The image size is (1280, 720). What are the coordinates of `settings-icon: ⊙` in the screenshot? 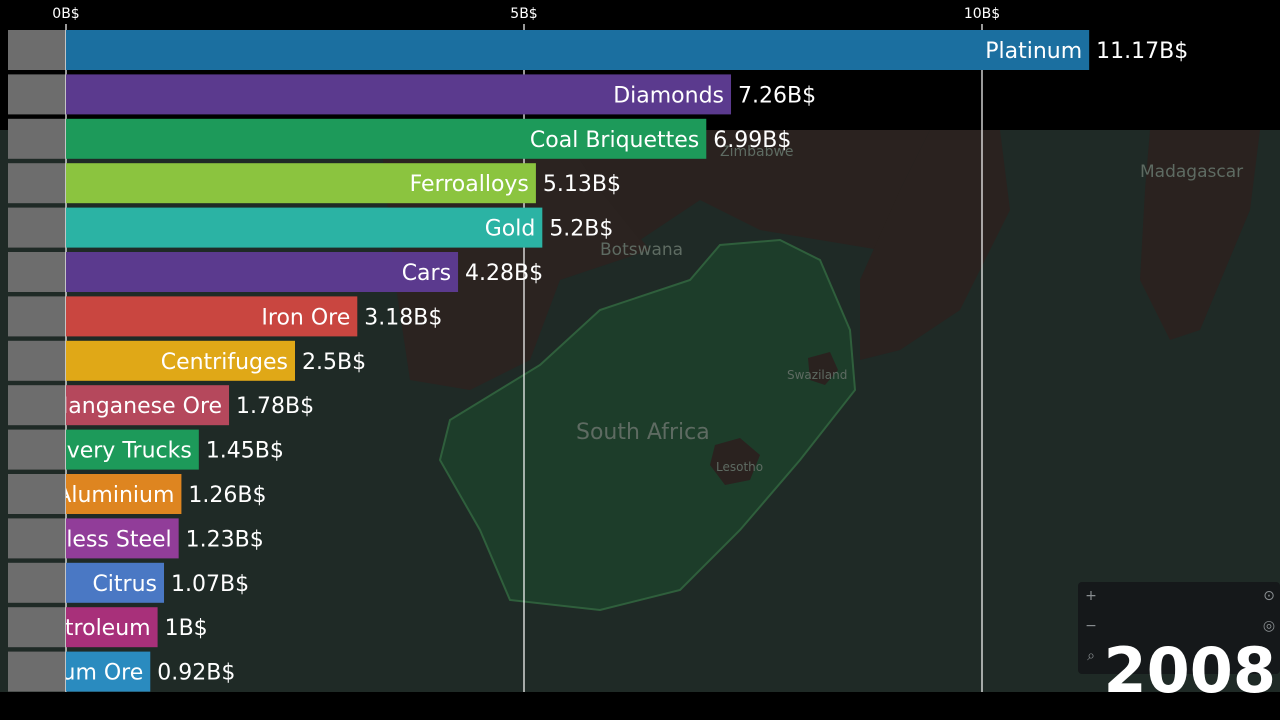 It's located at (1269, 596).